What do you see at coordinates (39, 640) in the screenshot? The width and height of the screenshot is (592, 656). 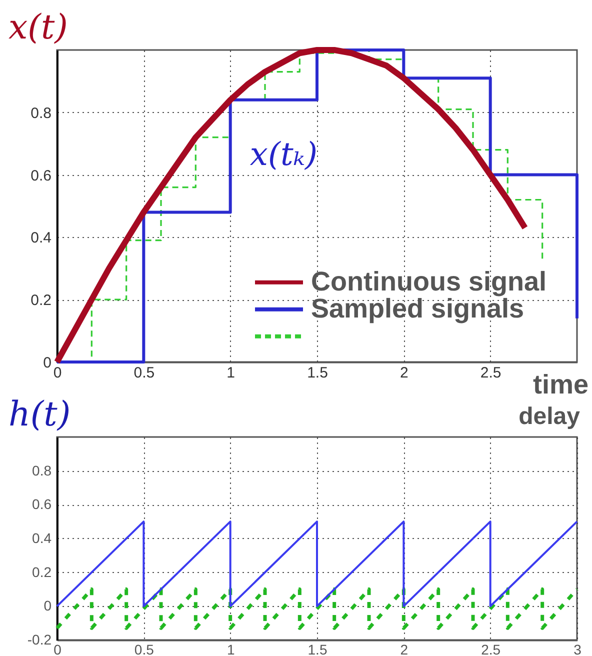 I see `y-tick-label: -0.2` at bounding box center [39, 640].